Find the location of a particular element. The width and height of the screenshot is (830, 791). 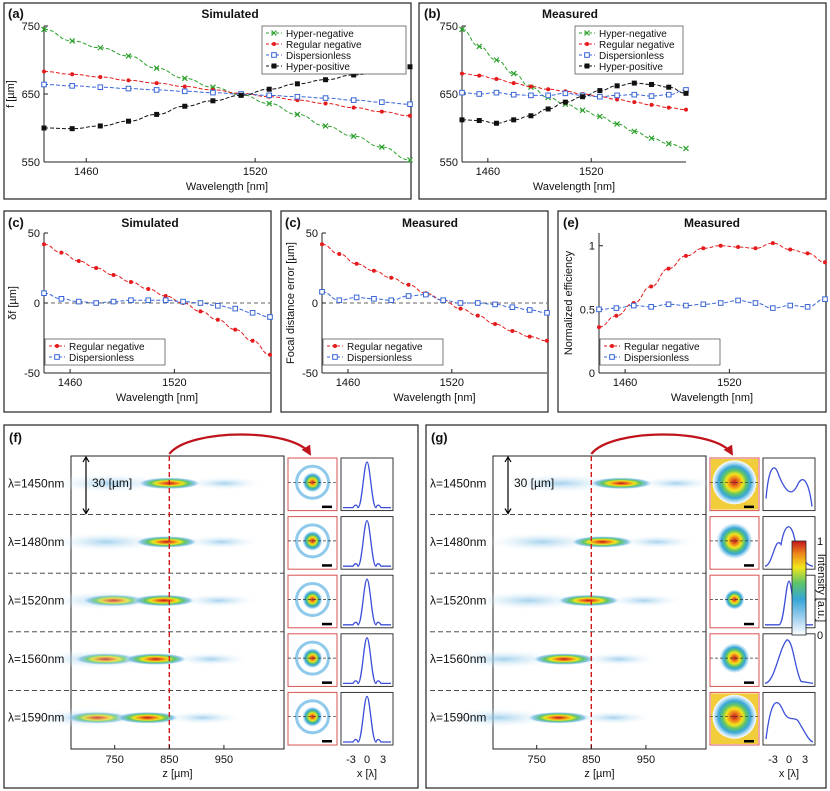

series-line-hyper-positive is located at coordinates (227, 98).